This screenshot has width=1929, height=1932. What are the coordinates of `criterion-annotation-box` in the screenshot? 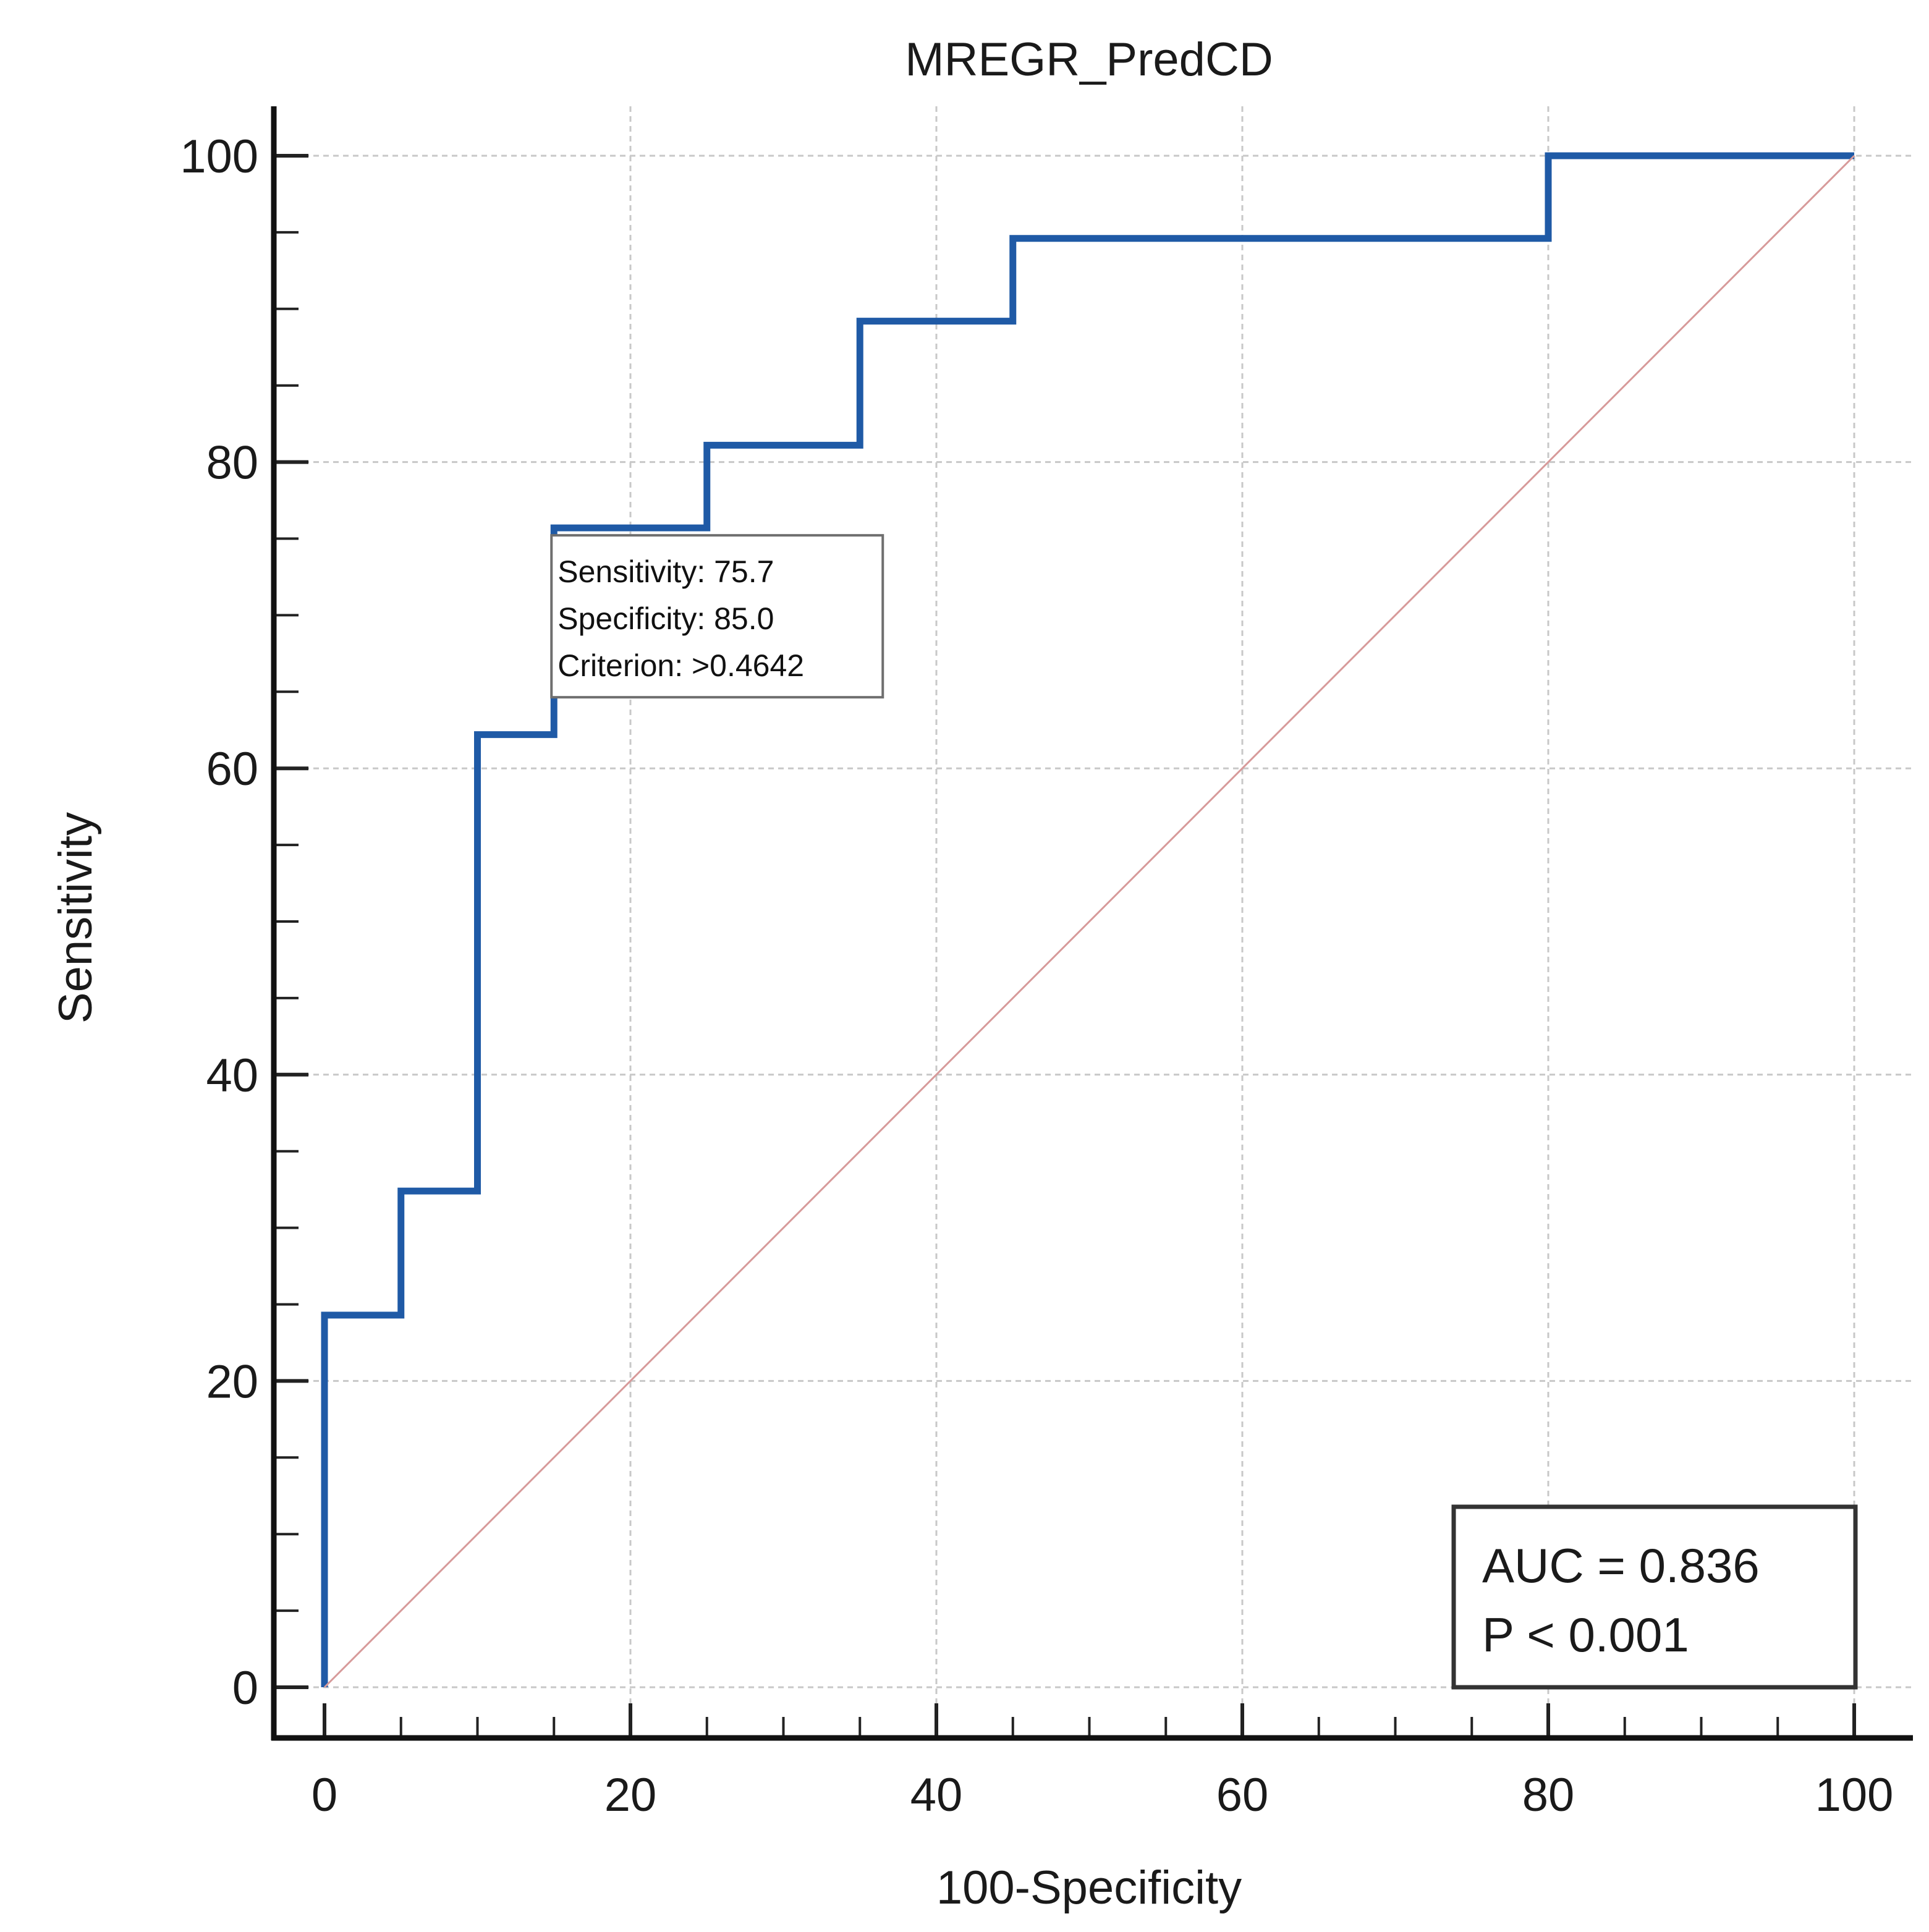 It's located at (717, 616).